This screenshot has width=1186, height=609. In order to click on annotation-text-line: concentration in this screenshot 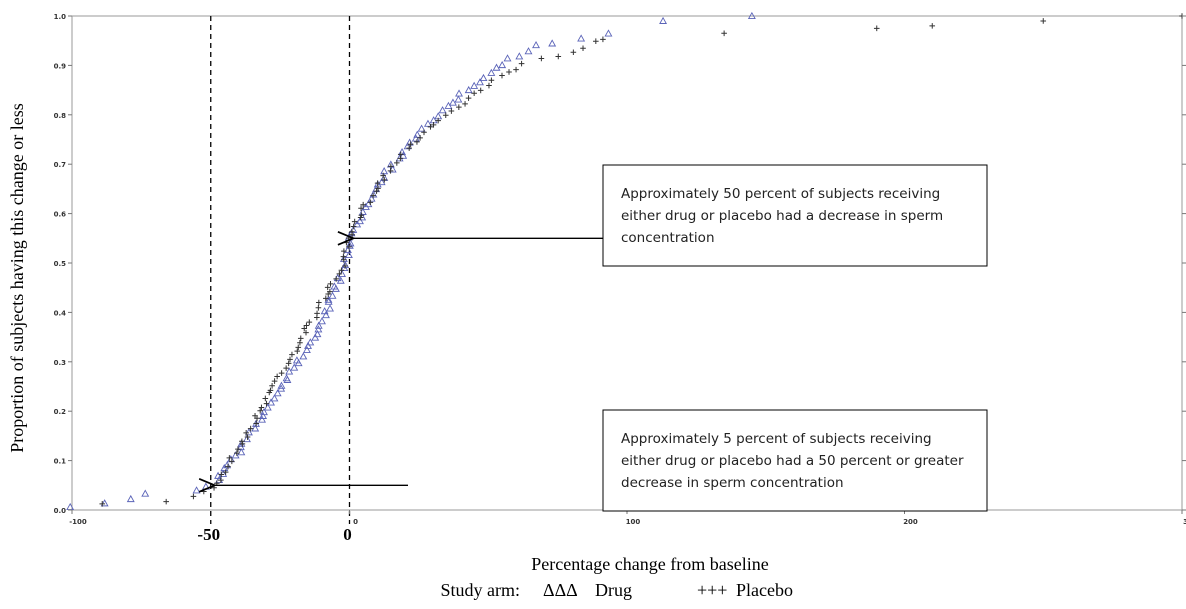, I will do `click(668, 238)`.